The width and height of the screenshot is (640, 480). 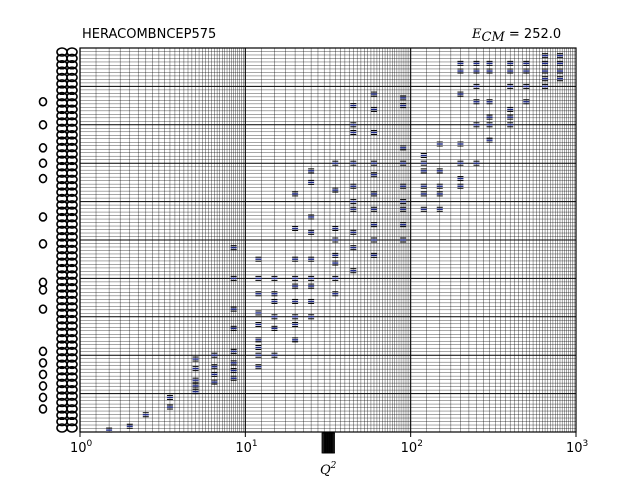 I want to click on ecm-annotation: ECM = 252.0, so click(x=516, y=36).